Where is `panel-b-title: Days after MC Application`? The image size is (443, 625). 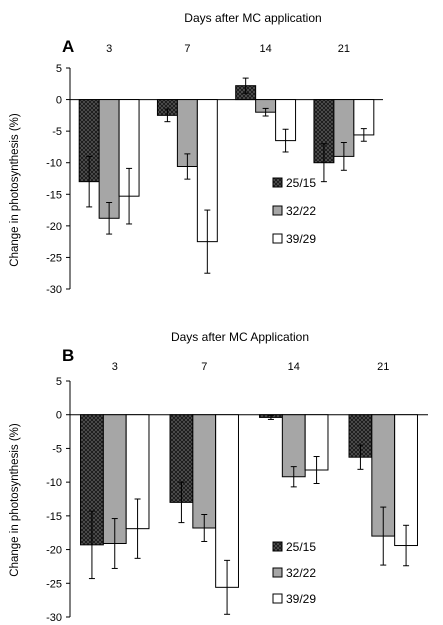
panel-b-title: Days after MC Application is located at coordinates (240, 337).